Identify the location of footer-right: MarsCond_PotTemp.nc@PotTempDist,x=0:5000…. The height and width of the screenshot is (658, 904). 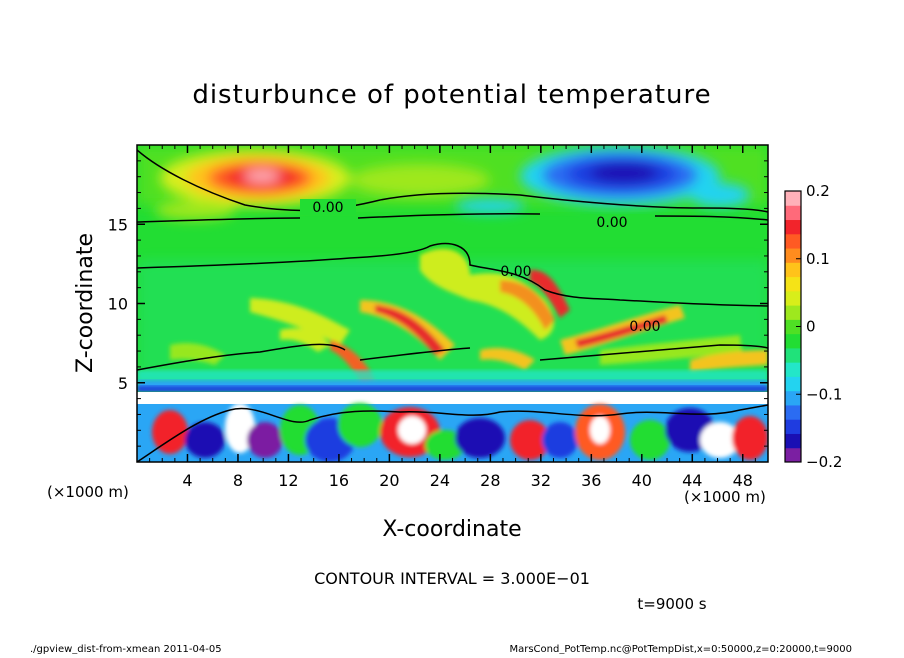
(680, 649).